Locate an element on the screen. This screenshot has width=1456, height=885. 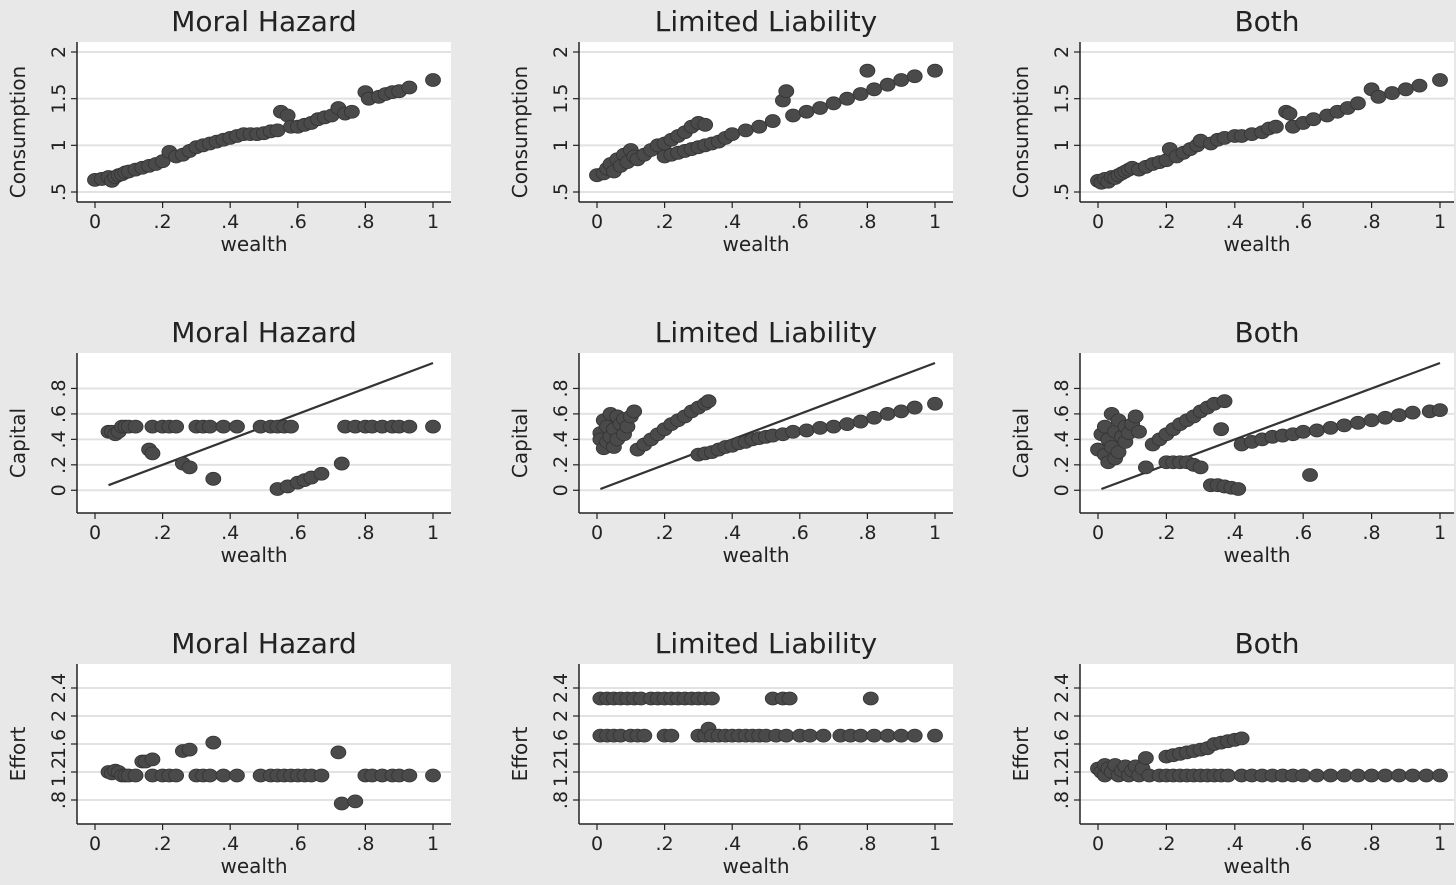
y-tick-label: 2.4 is located at coordinates (59, 688).